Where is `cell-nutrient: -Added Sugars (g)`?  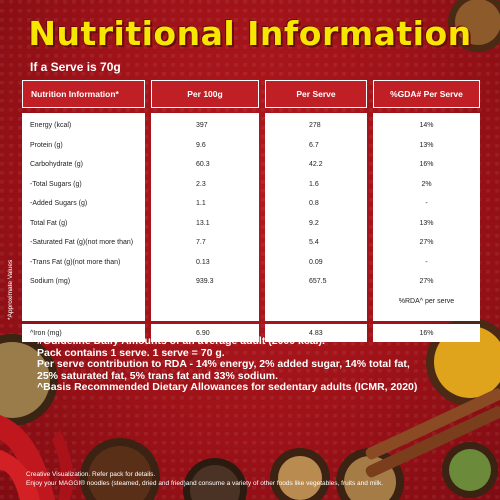 cell-nutrient: -Added Sugars (g) is located at coordinates (59, 204).